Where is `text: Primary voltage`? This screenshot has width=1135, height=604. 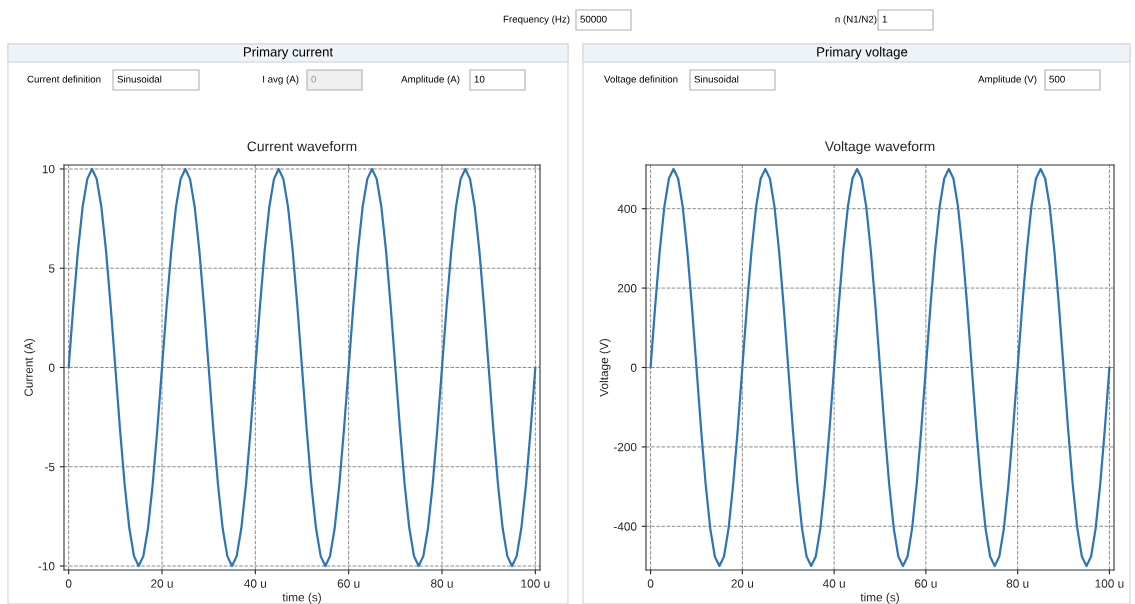
text: Primary voltage is located at coordinates (862, 53).